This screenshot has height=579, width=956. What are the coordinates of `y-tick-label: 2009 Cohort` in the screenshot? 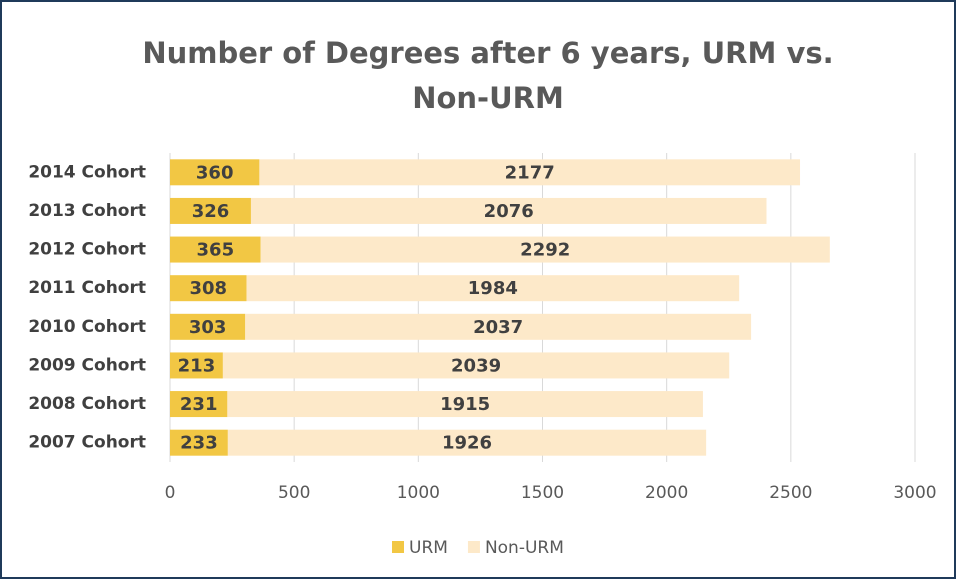 It's located at (87, 365).